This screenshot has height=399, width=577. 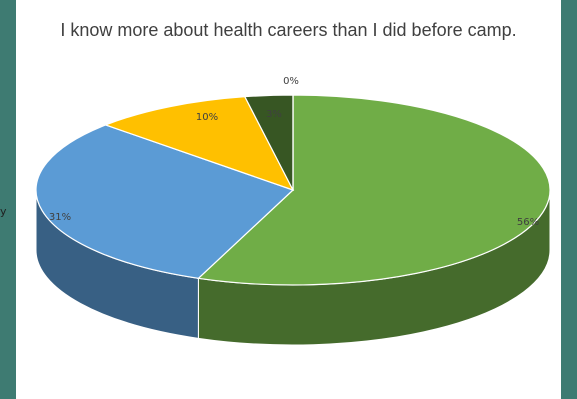 What do you see at coordinates (60, 217) in the screenshot?
I see `pie-data-label: 31%` at bounding box center [60, 217].